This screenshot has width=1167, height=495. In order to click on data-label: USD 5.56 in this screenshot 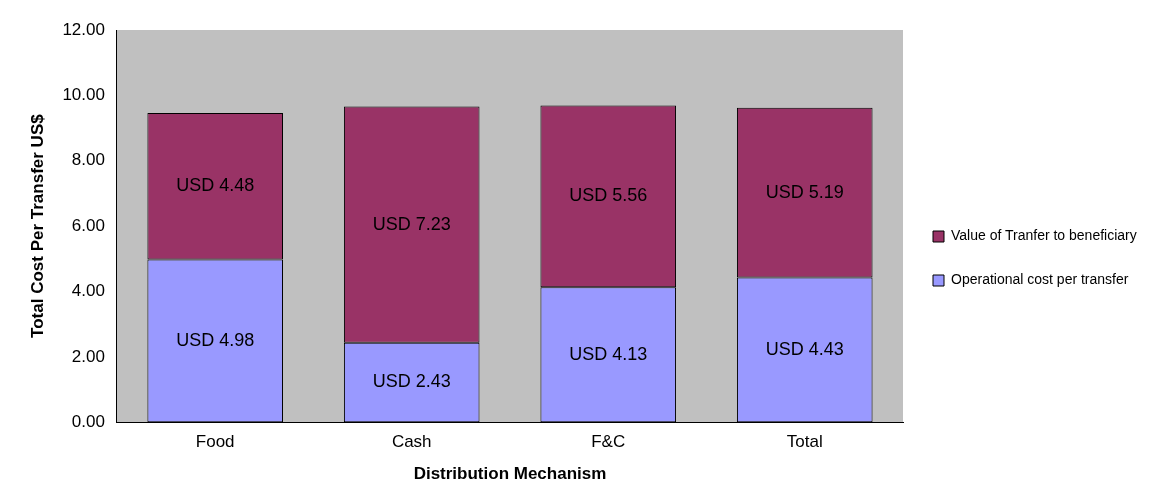, I will do `click(608, 195)`.